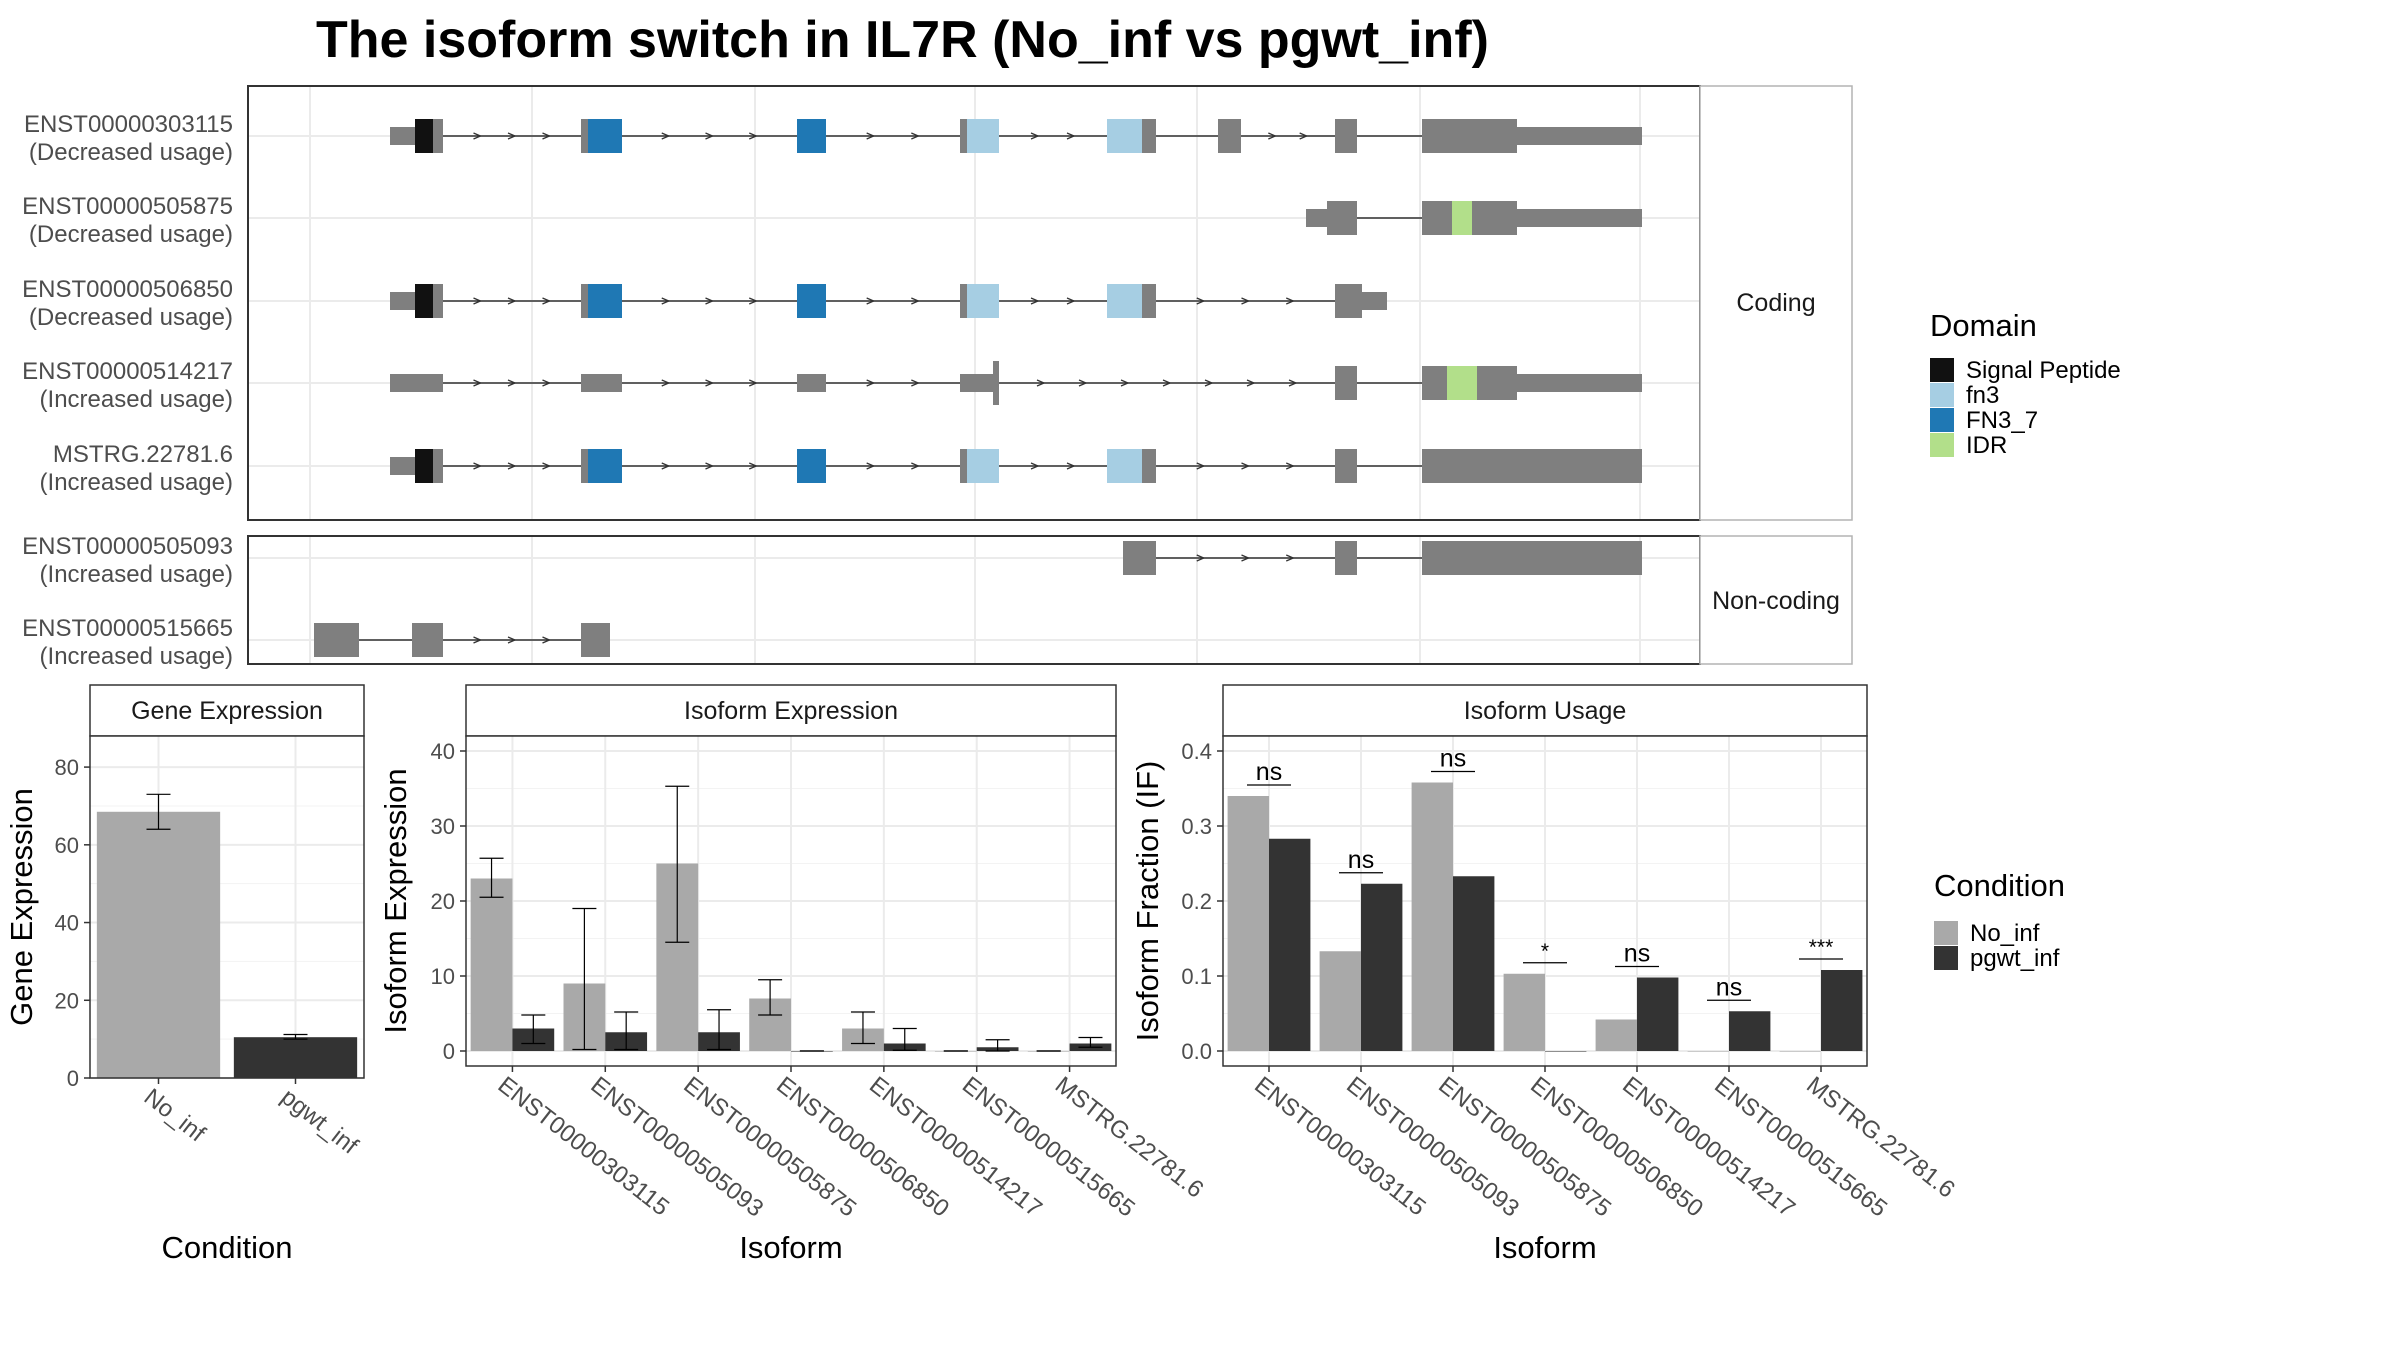  What do you see at coordinates (790, 1247) in the screenshot?
I see `x-axis-title: Isoform` at bounding box center [790, 1247].